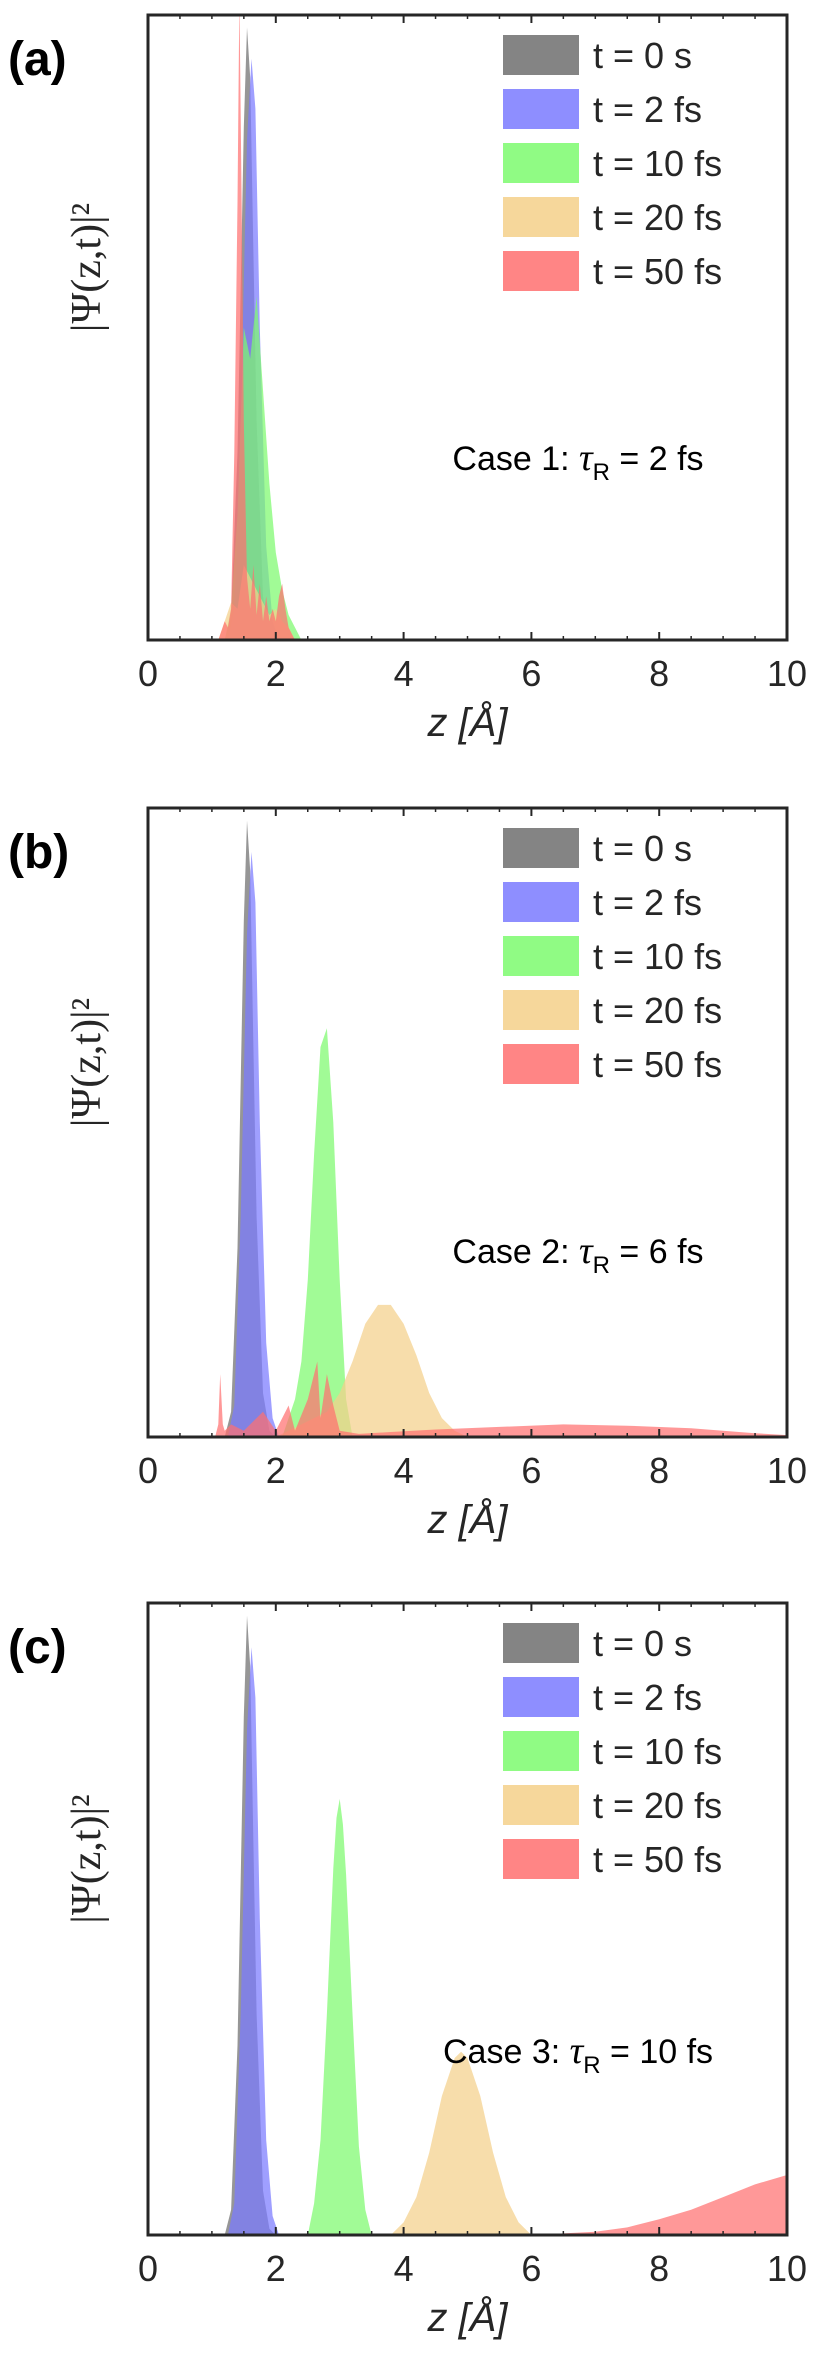 The image size is (817, 2379). I want to click on case-annotation-prefix: Case 1:, so click(515, 459).